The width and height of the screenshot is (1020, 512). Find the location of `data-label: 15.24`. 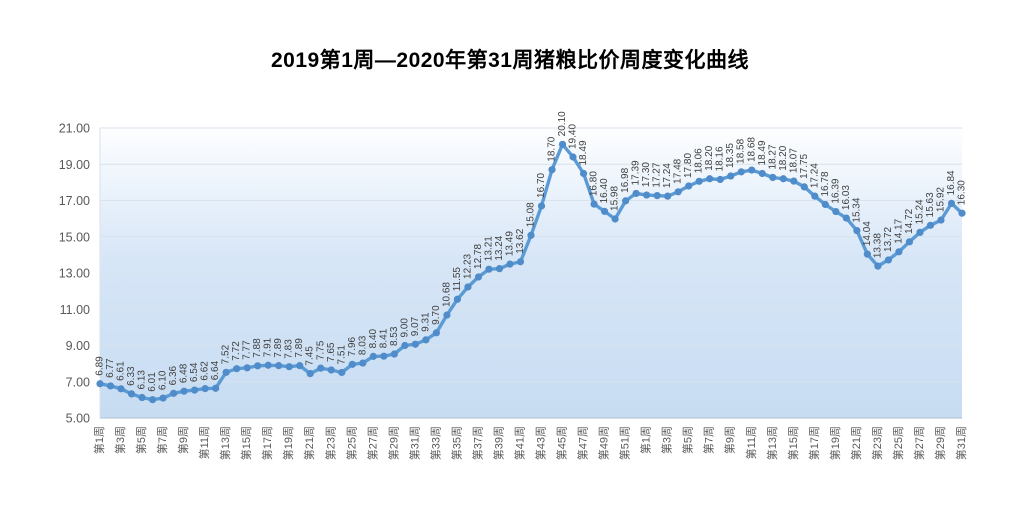

data-label: 15.24 is located at coordinates (919, 211).